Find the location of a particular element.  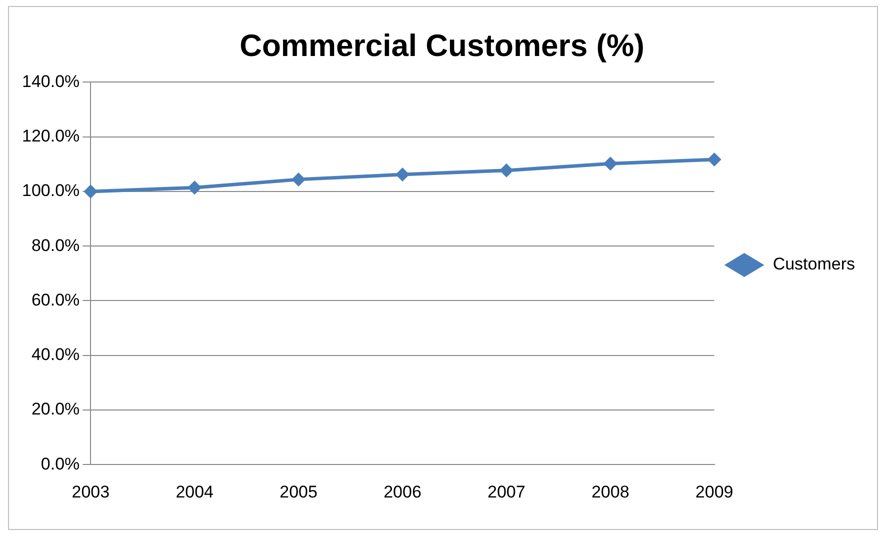

x-tick-label: 2004 is located at coordinates (195, 492).